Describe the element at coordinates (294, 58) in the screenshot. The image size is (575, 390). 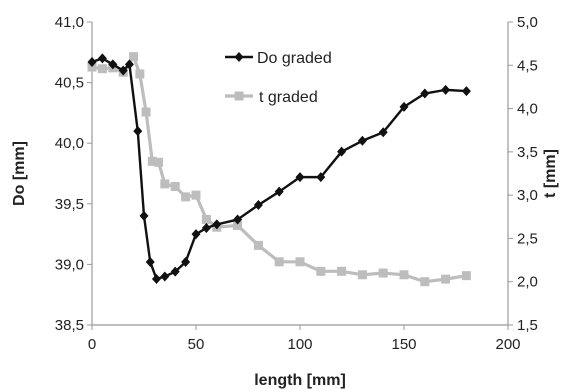
I see `legend-label-do-graded: Do graded` at that location.